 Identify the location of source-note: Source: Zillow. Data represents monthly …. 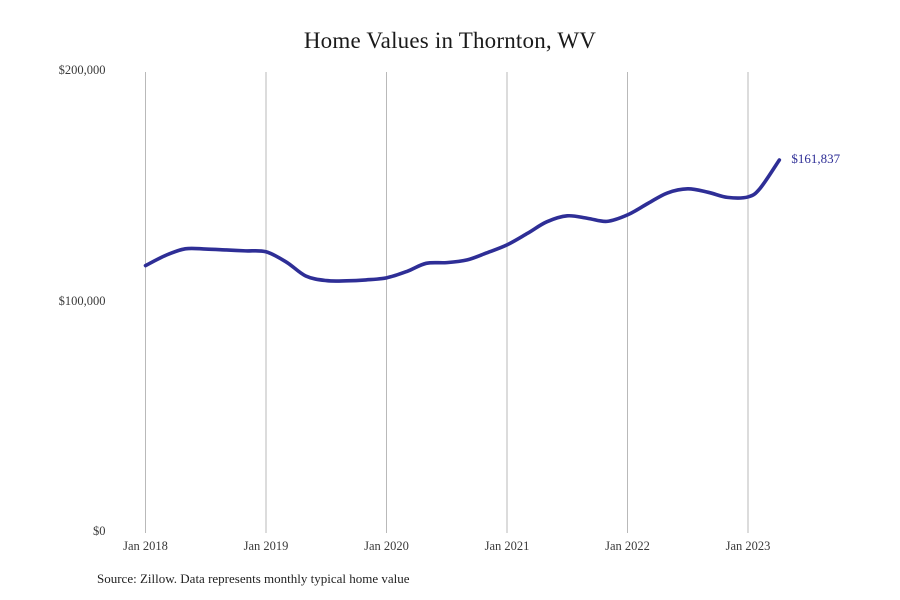
(253, 578).